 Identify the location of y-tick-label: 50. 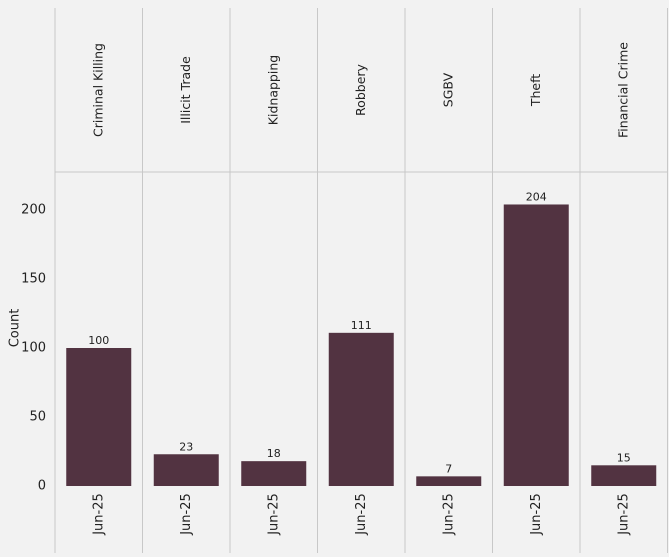
(37, 417).